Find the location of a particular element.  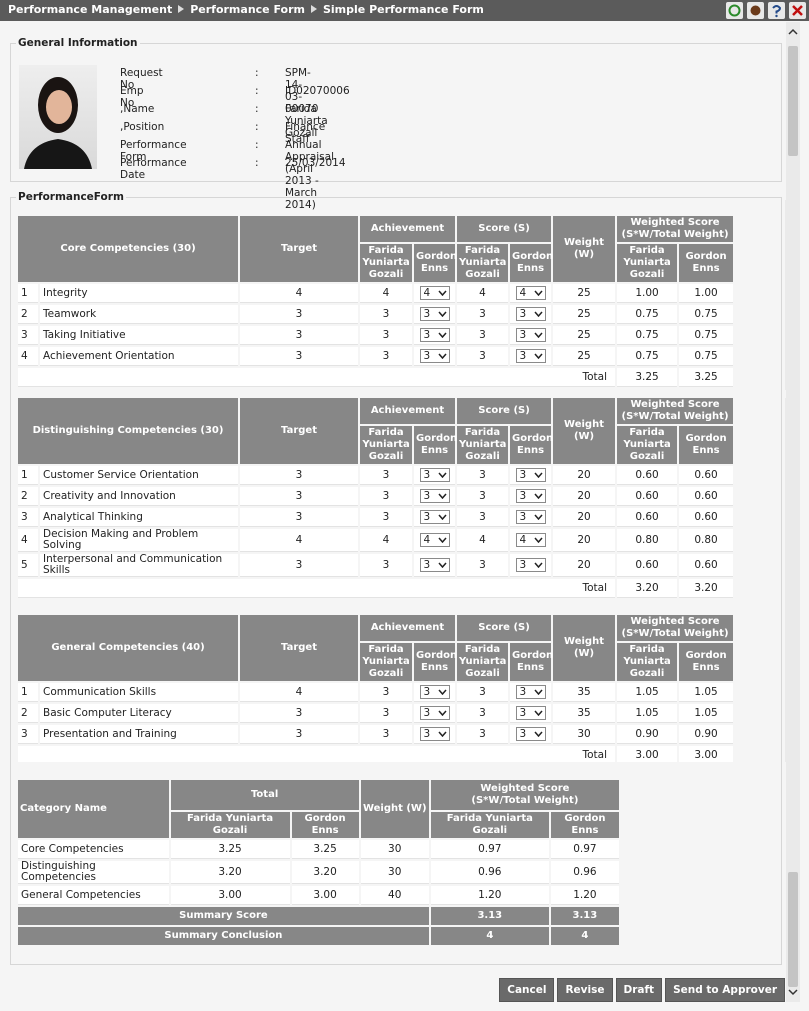

data-row: 2 Teamwork 3 3 3 3 3 25 0.75 0.75 is located at coordinates (376, 314).